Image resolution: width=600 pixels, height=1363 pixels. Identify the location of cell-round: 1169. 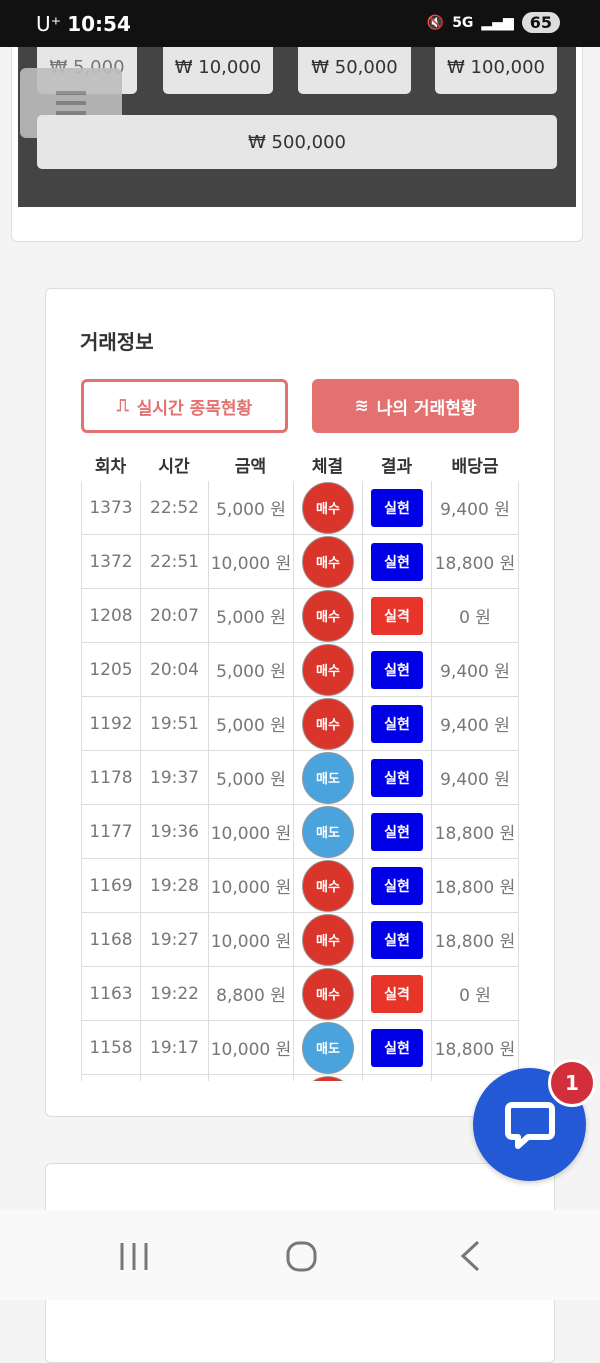
(110, 885).